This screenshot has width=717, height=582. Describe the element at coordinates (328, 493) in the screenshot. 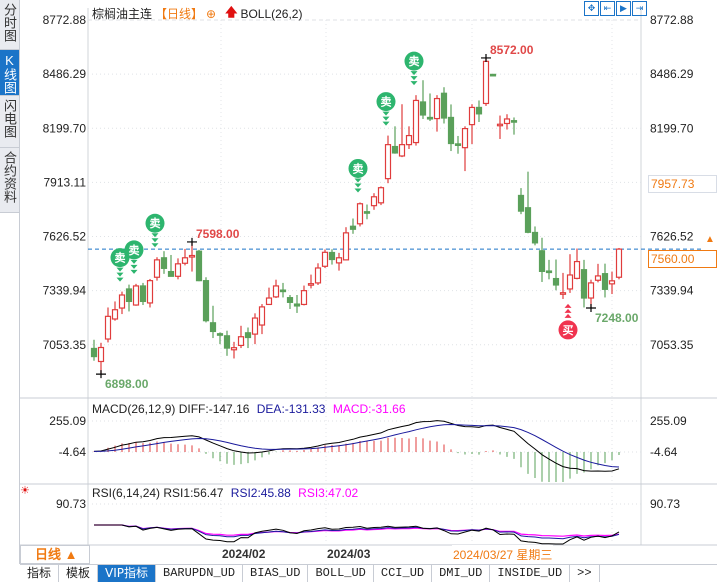

I see `rsi3-value: RSI3:47.02` at that location.